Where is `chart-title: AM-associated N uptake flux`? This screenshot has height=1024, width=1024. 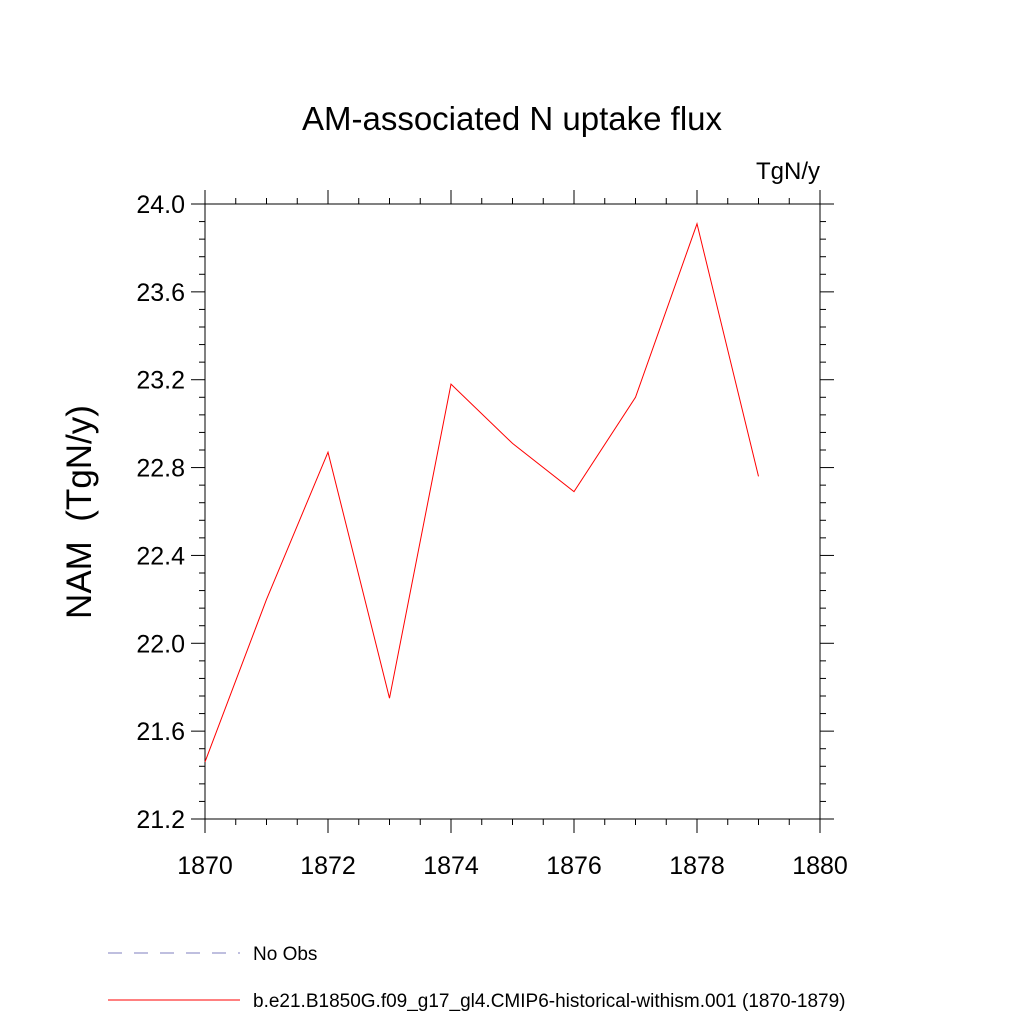
chart-title: AM-associated N uptake flux is located at coordinates (512, 118).